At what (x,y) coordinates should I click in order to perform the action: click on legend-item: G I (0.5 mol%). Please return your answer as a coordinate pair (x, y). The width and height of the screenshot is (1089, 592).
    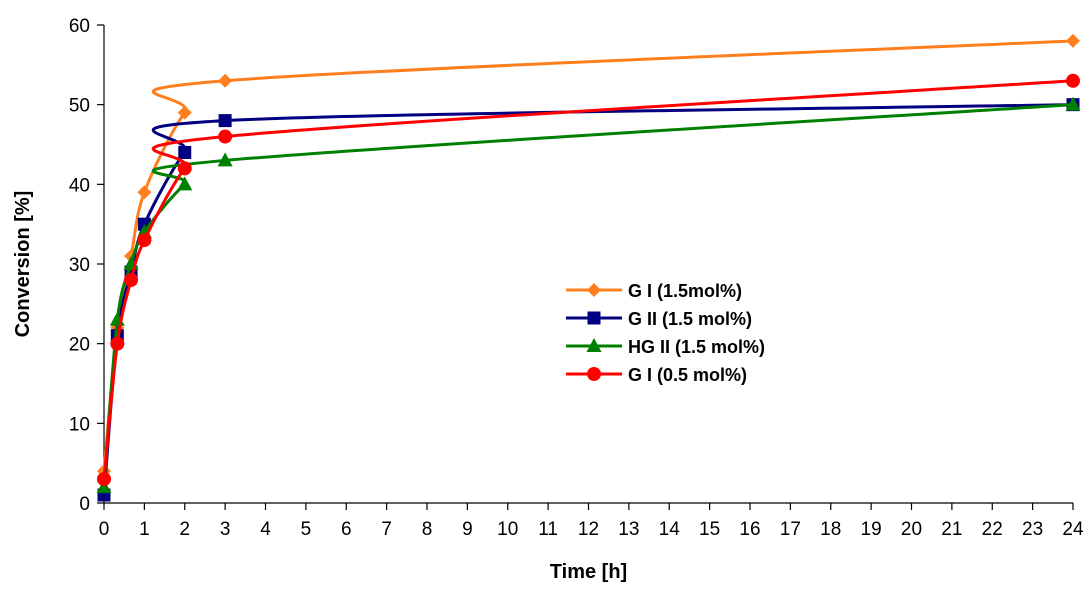
    Looking at the image, I should click on (656, 375).